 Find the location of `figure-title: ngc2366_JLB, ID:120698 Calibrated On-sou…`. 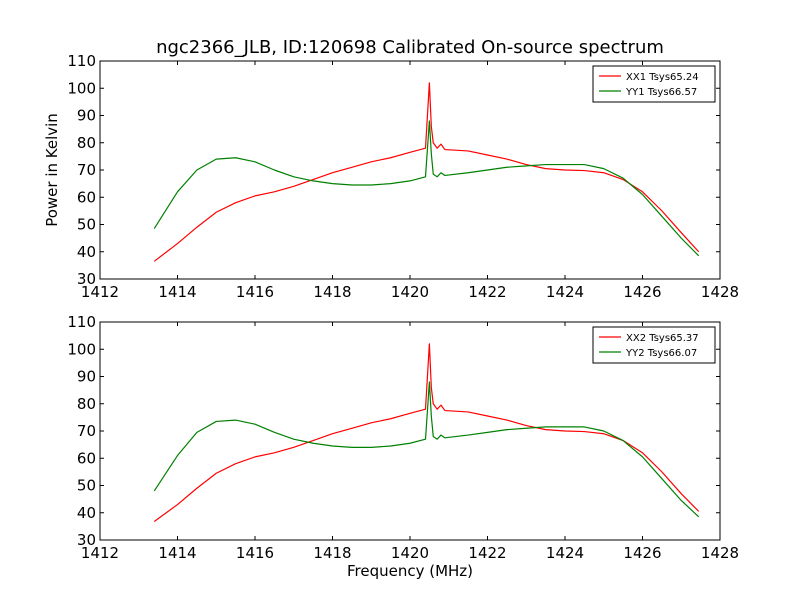

figure-title: ngc2366_JLB, ID:120698 Calibrated On-sou… is located at coordinates (410, 47).